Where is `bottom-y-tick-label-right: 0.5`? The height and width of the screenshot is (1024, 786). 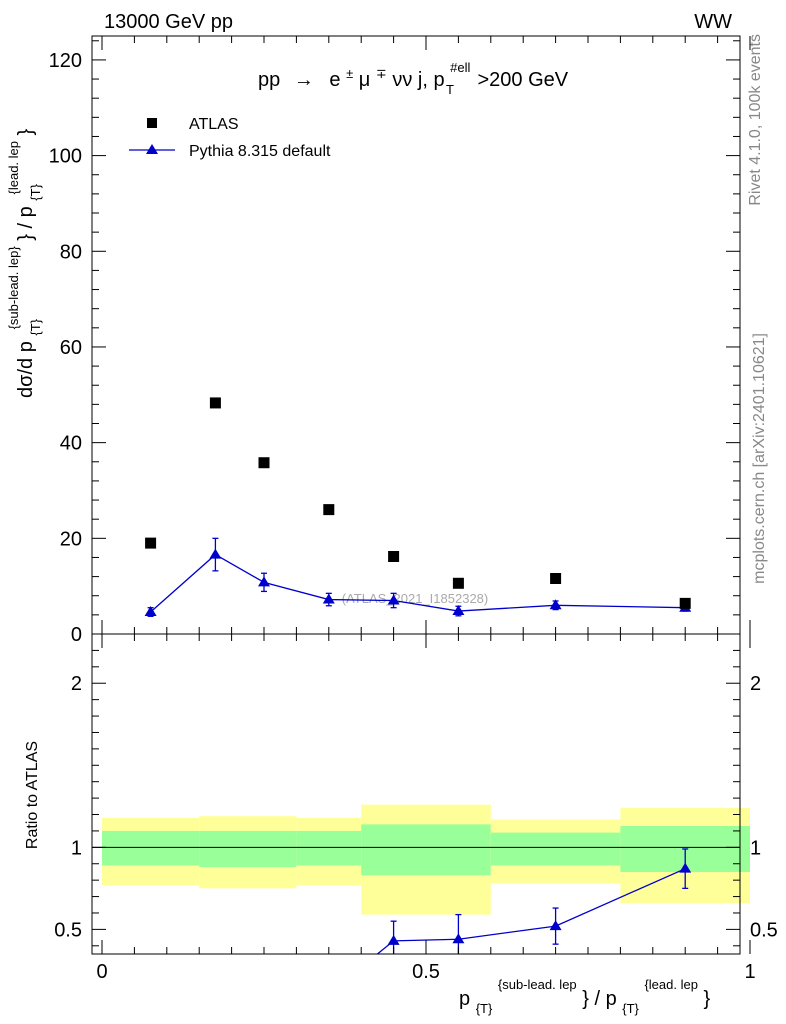
bottom-y-tick-label-right: 0.5 is located at coordinates (764, 930).